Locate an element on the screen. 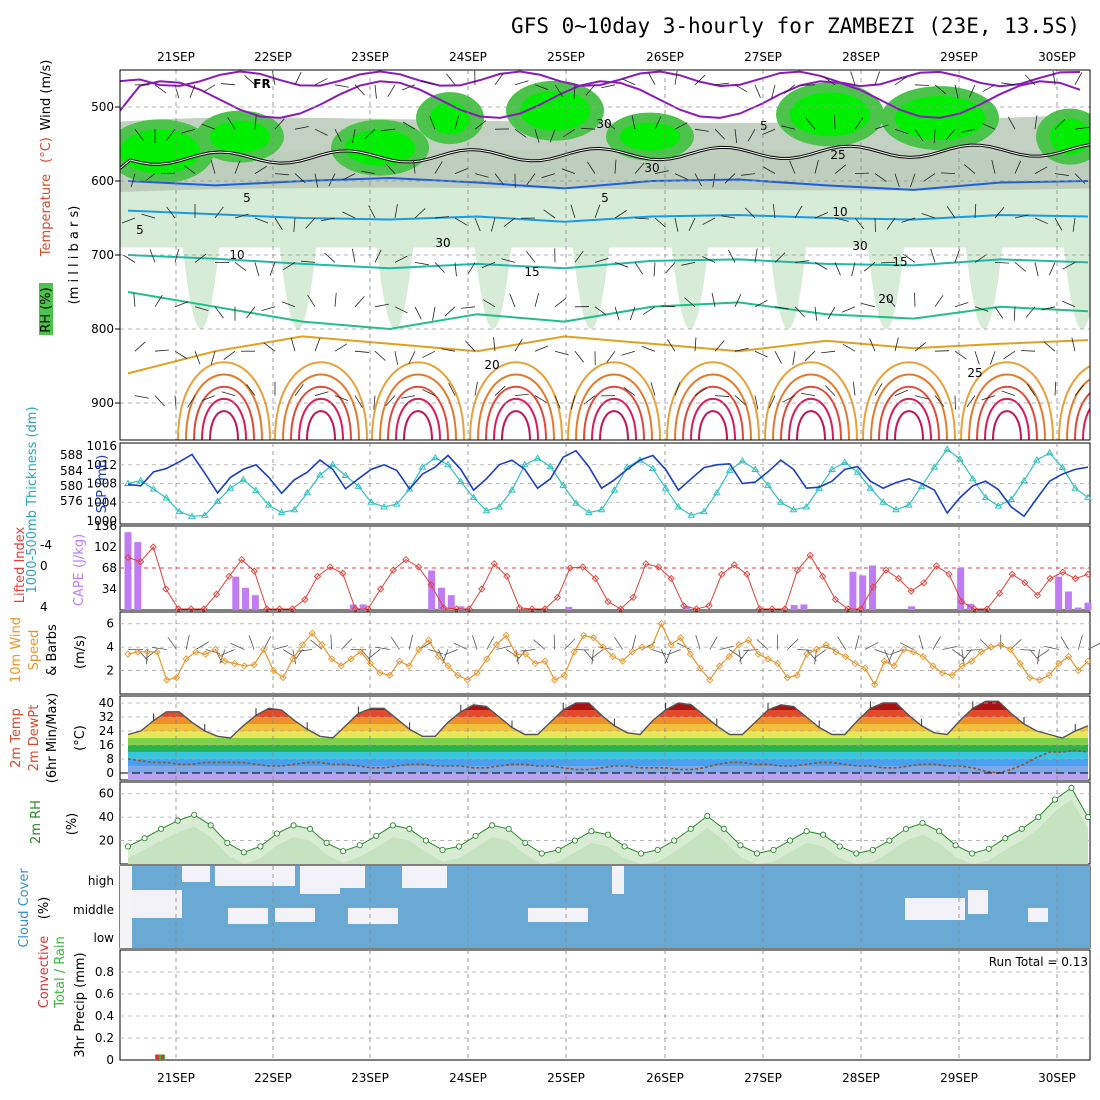 The width and height of the screenshot is (1100, 1100). temperature-axis-label: Temperature is located at coordinates (46, 215).